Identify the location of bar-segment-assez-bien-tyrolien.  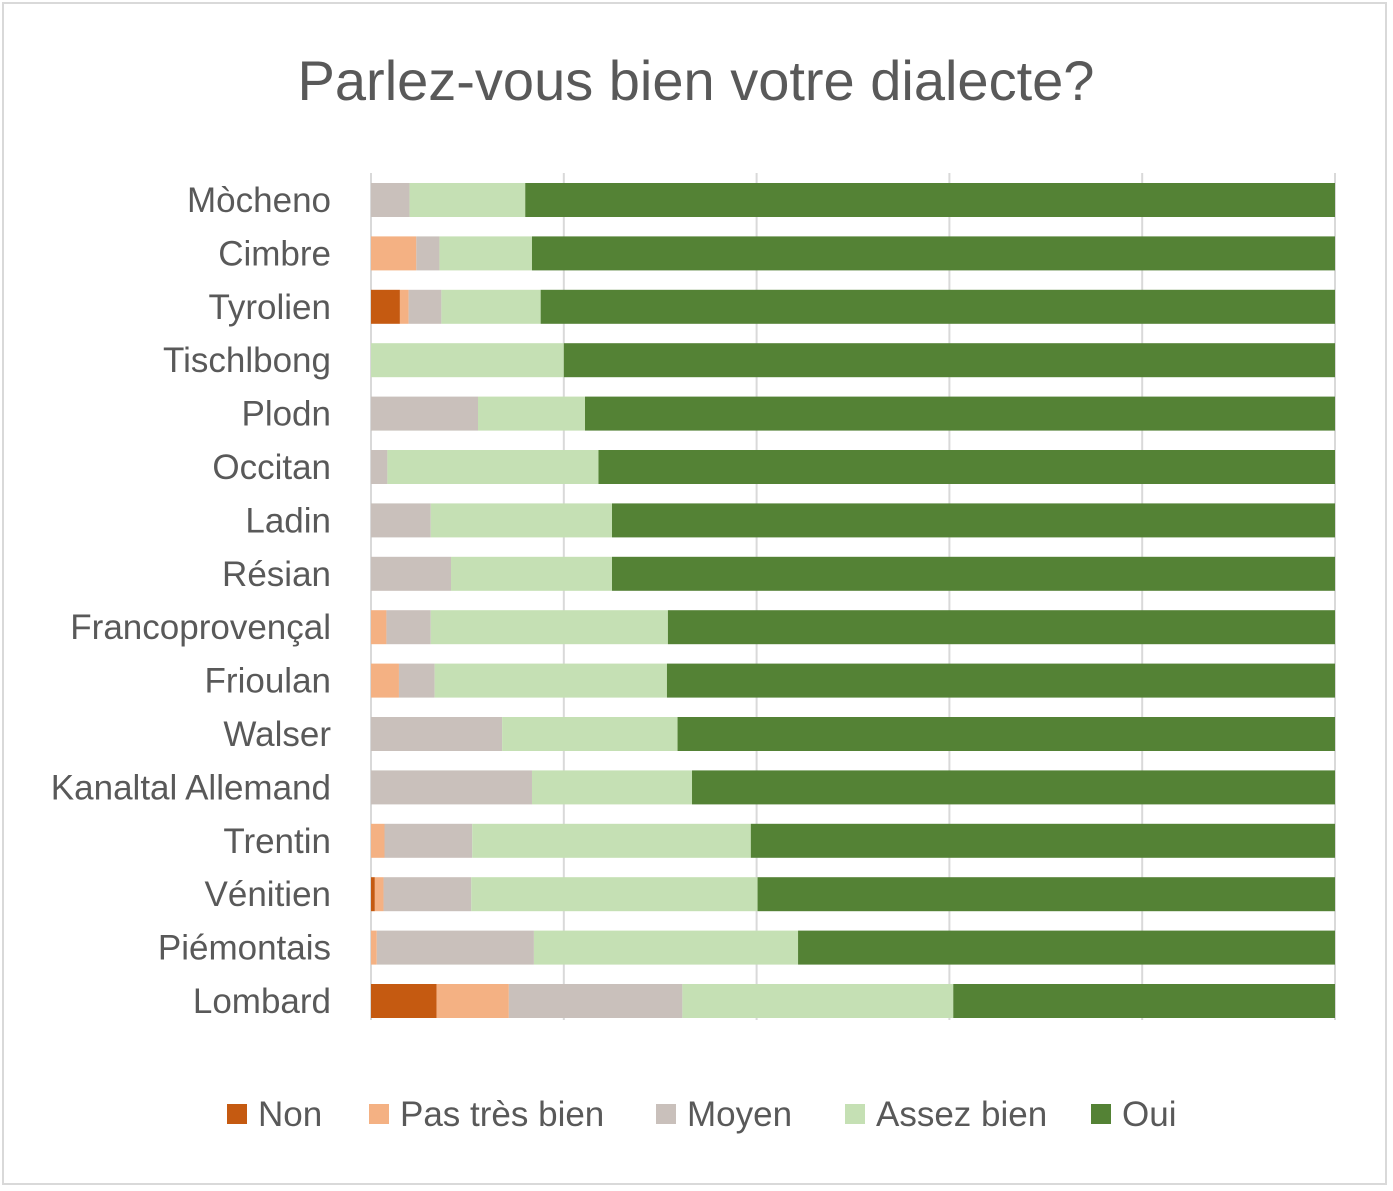
(491, 306).